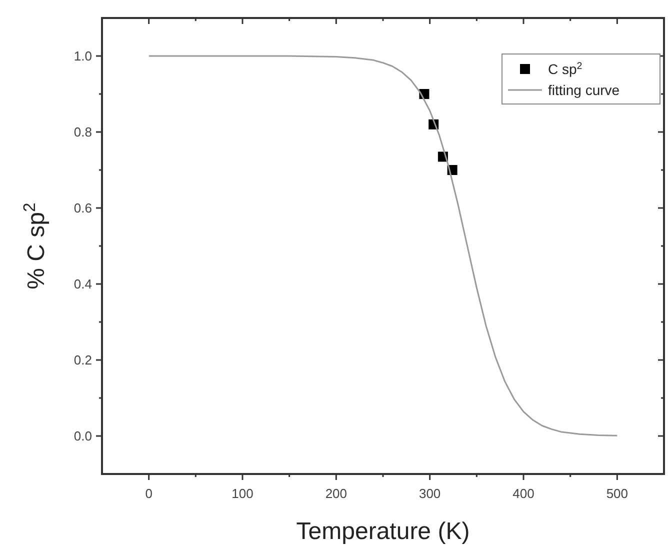 This screenshot has width=668, height=553. I want to click on x-tick-label: 0, so click(148, 493).